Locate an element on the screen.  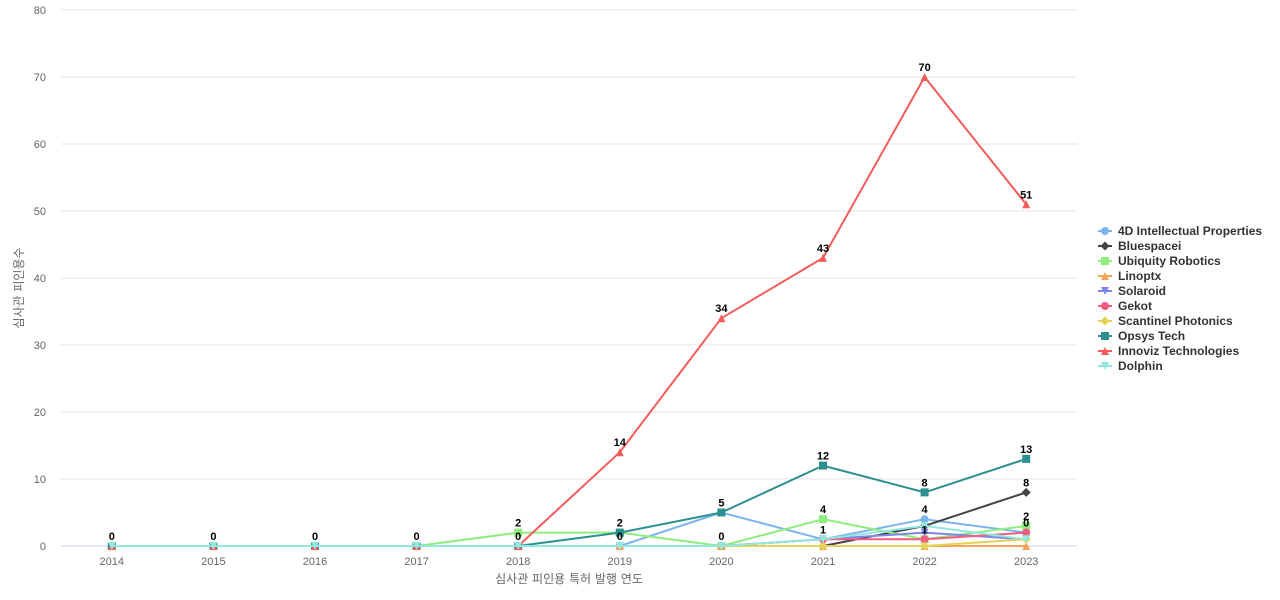
x-tick-label: 2023 is located at coordinates (1026, 562).